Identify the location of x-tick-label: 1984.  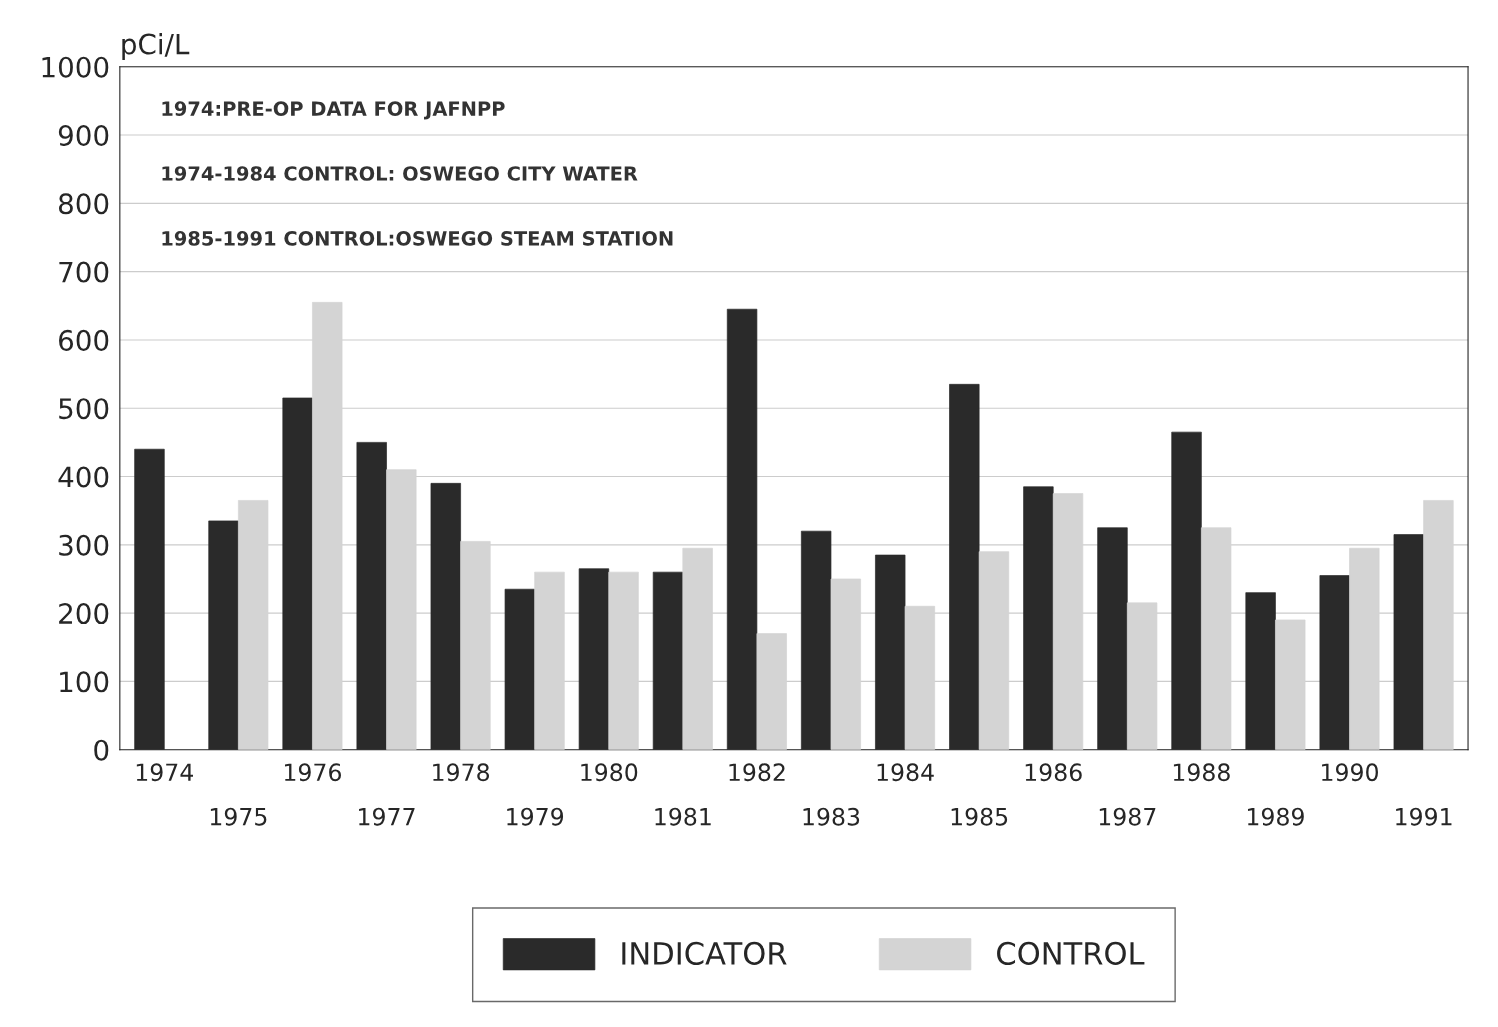
(905, 772).